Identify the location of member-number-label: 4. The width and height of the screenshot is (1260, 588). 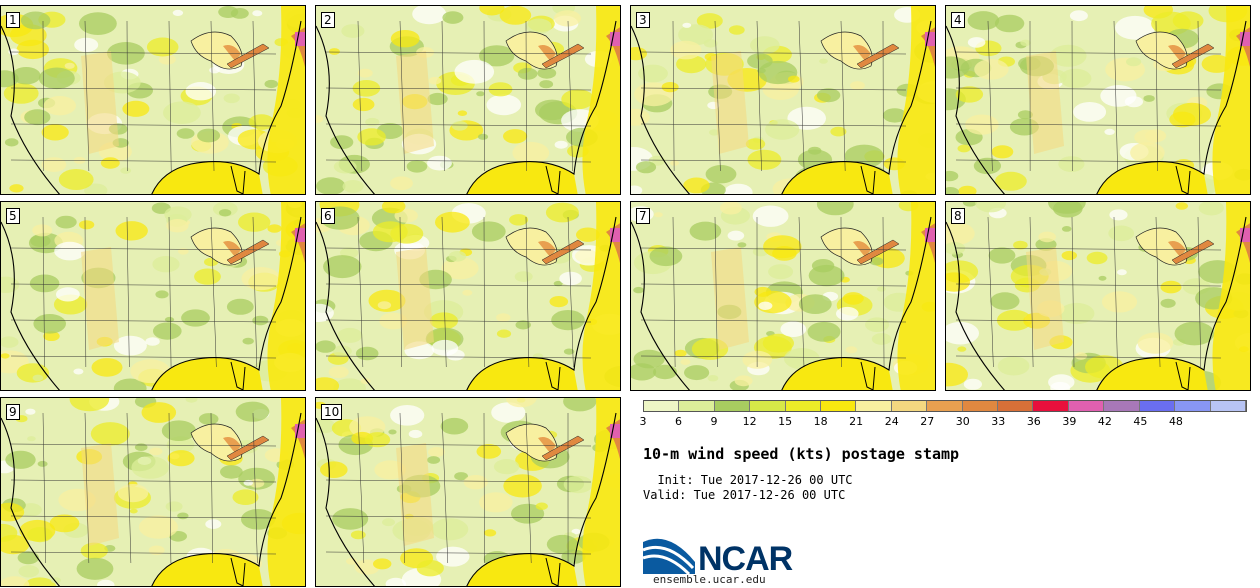
(958, 20).